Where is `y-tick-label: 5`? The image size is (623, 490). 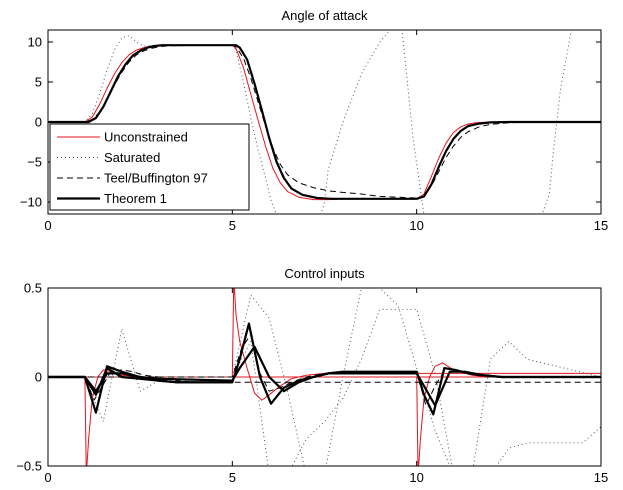
y-tick-label: 5 is located at coordinates (38, 82).